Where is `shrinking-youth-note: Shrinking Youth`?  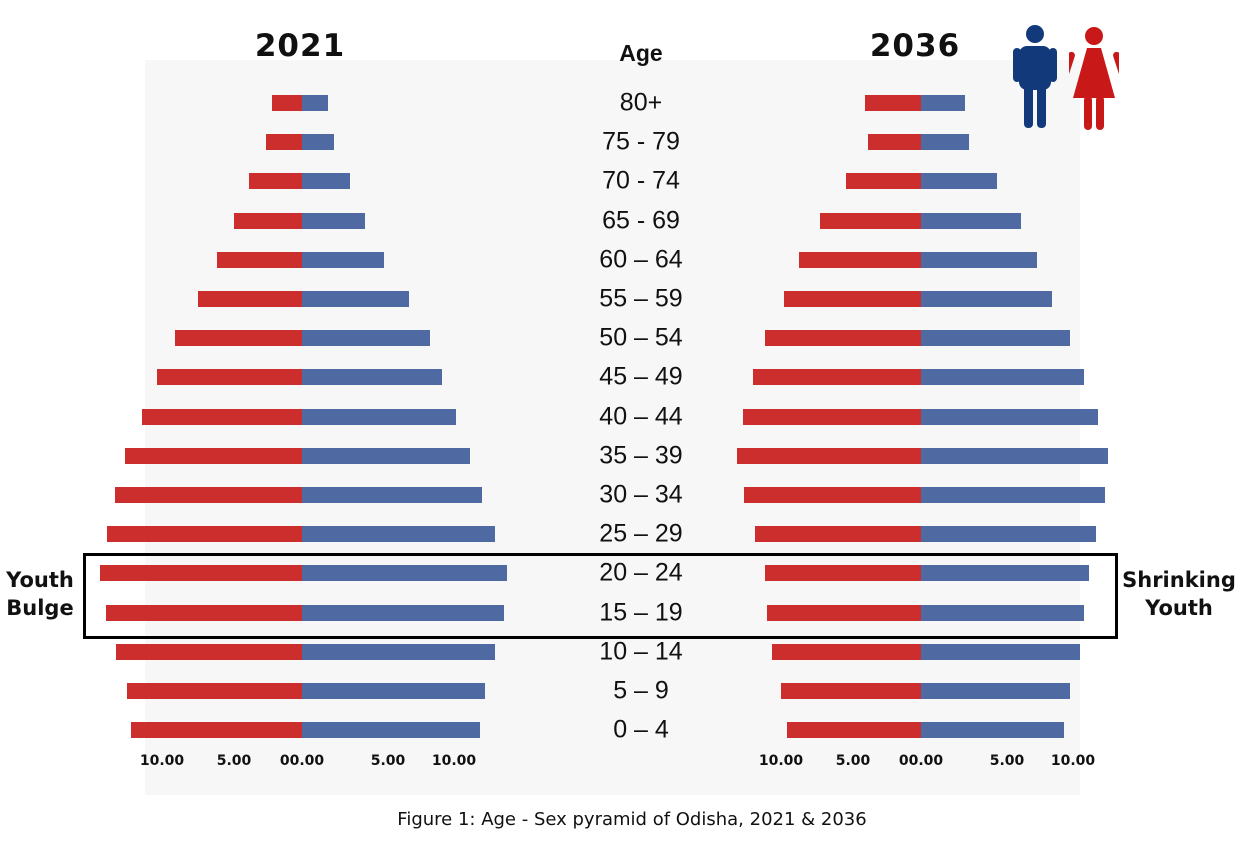 shrinking-youth-note: Shrinking Youth is located at coordinates (1179, 594).